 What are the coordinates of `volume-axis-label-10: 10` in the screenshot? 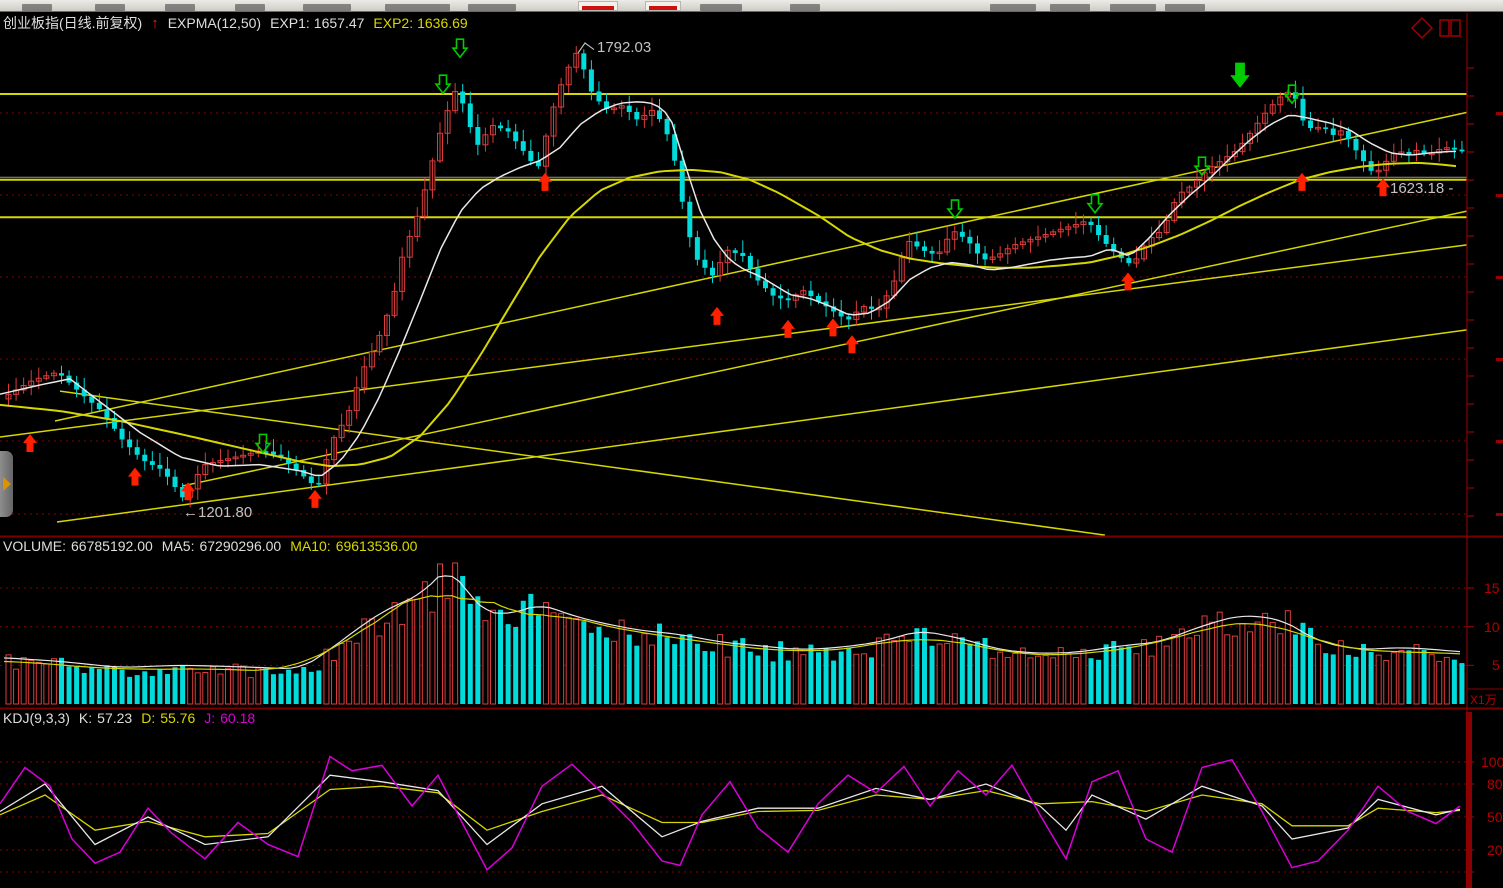 It's located at (1492, 627).